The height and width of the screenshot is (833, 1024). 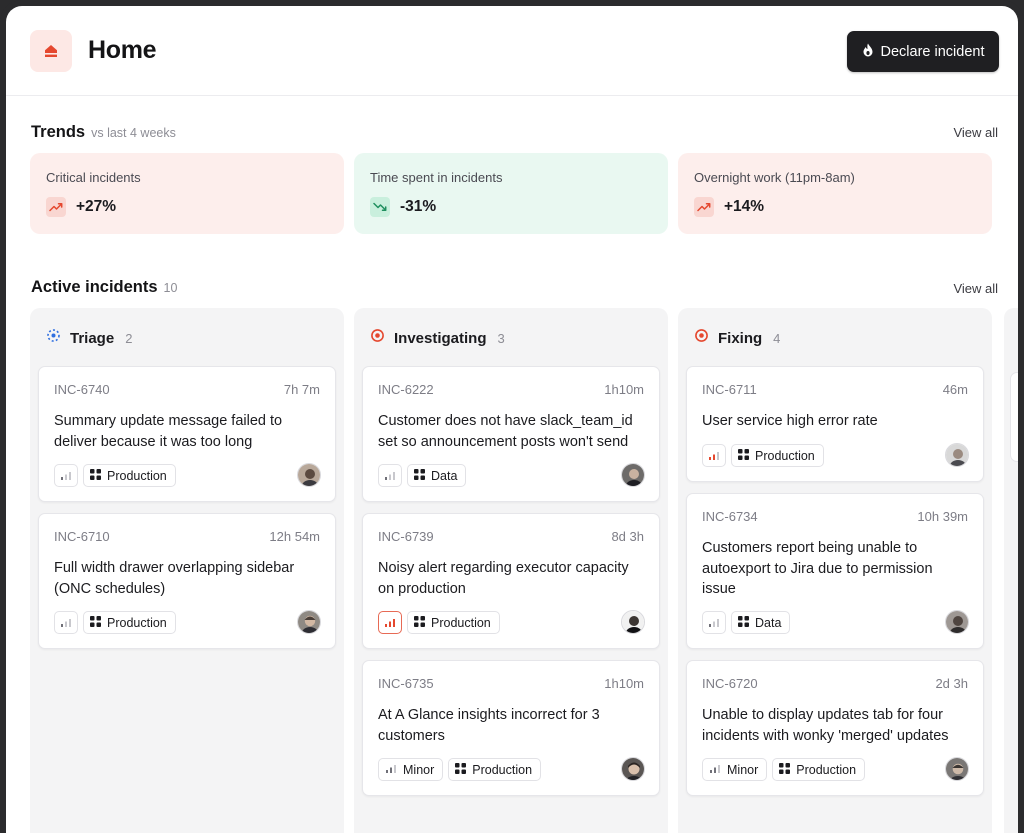 What do you see at coordinates (93, 177) in the screenshot?
I see `trend-label: Critical incidents` at bounding box center [93, 177].